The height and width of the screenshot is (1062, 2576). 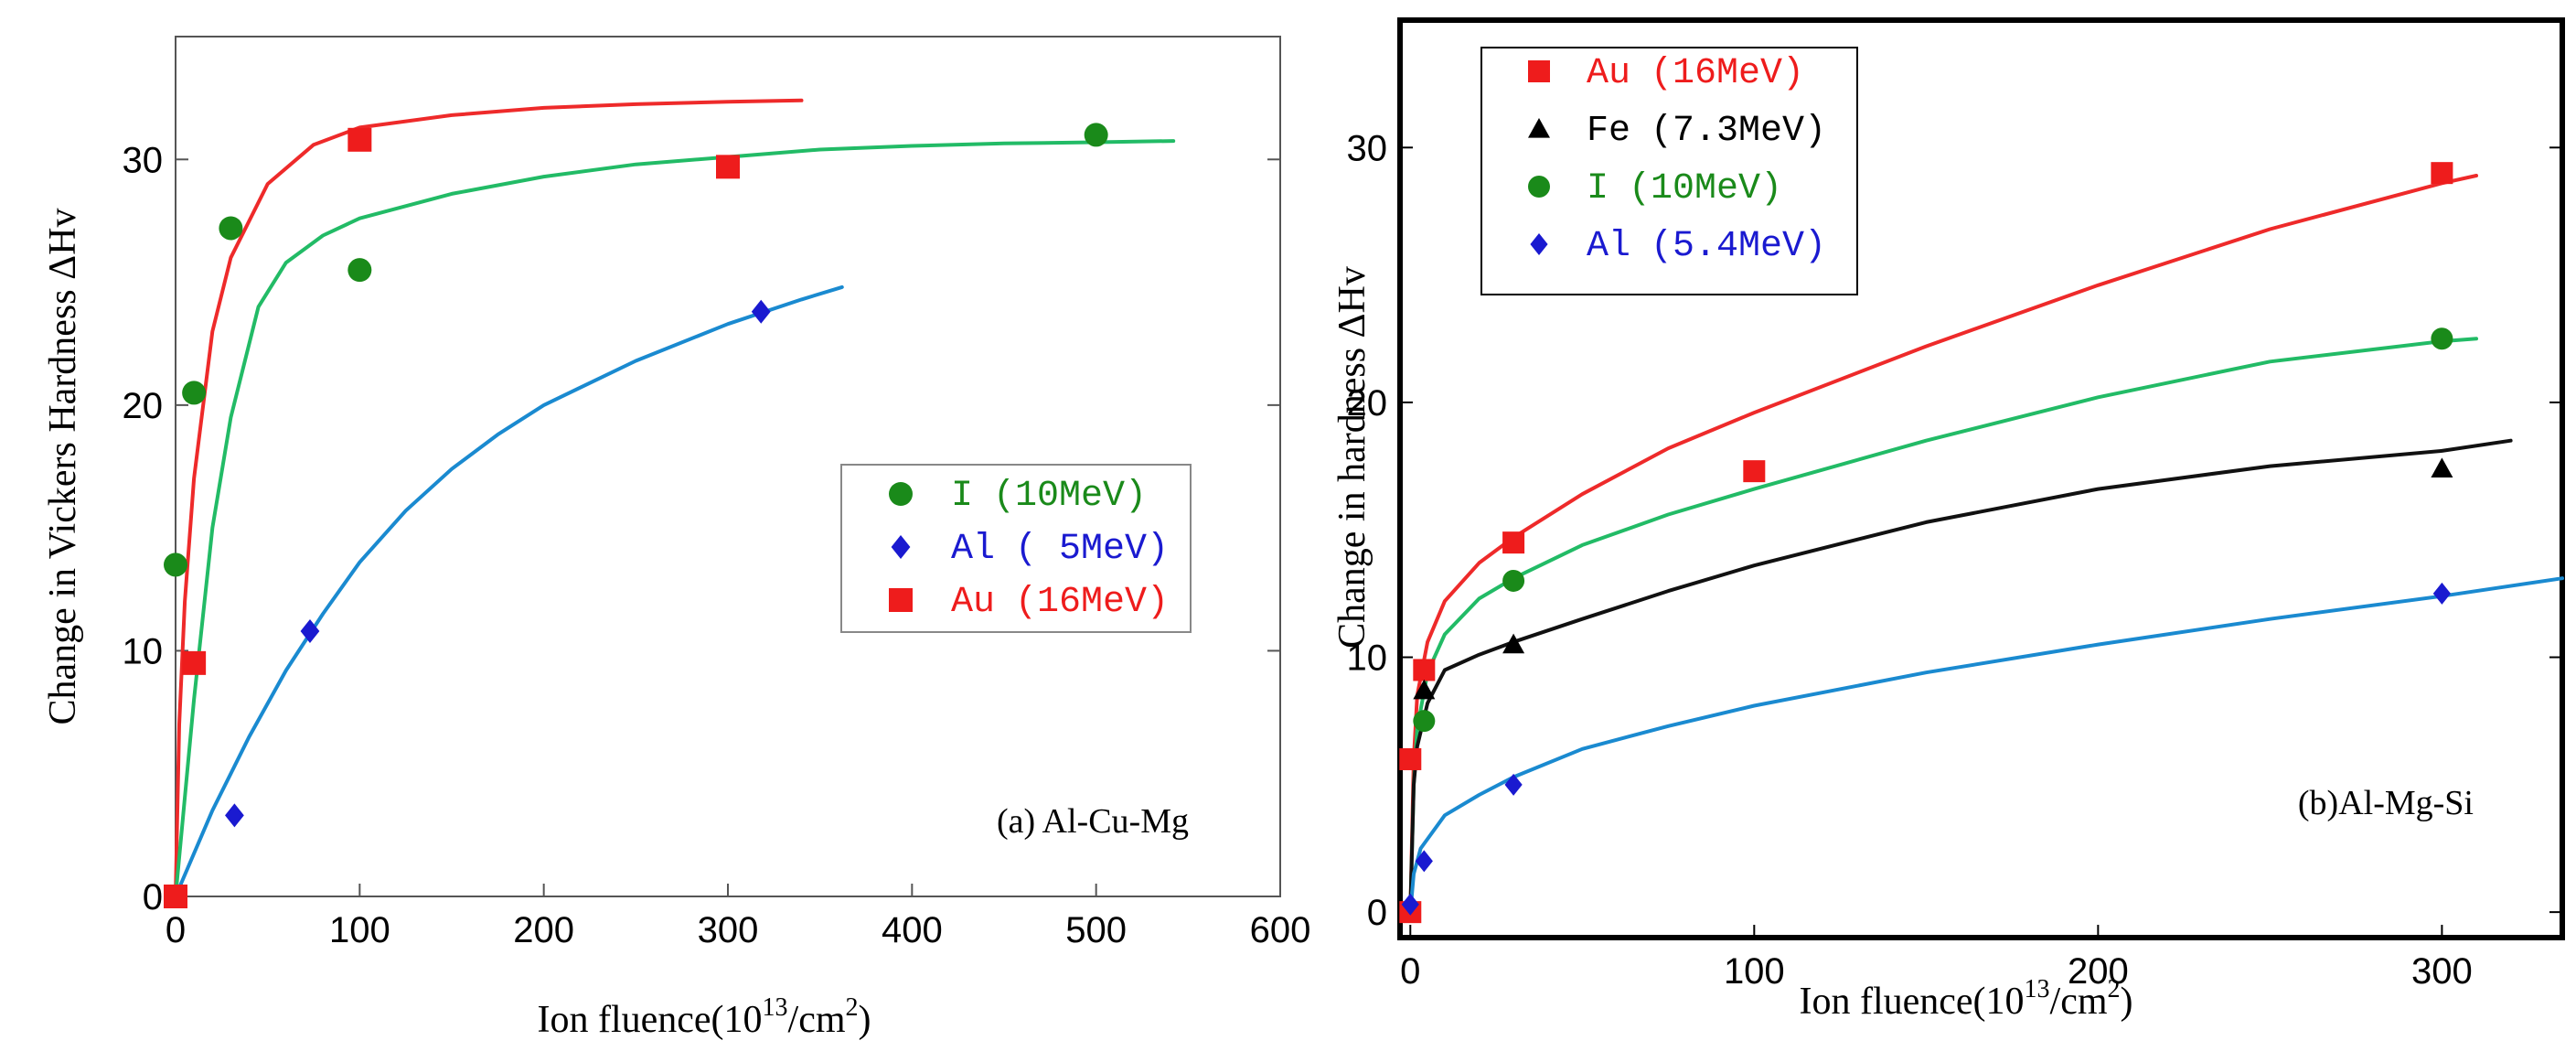 I want to click on panel-a-label: (a) Al-Cu-Mg, so click(x=1093, y=821).